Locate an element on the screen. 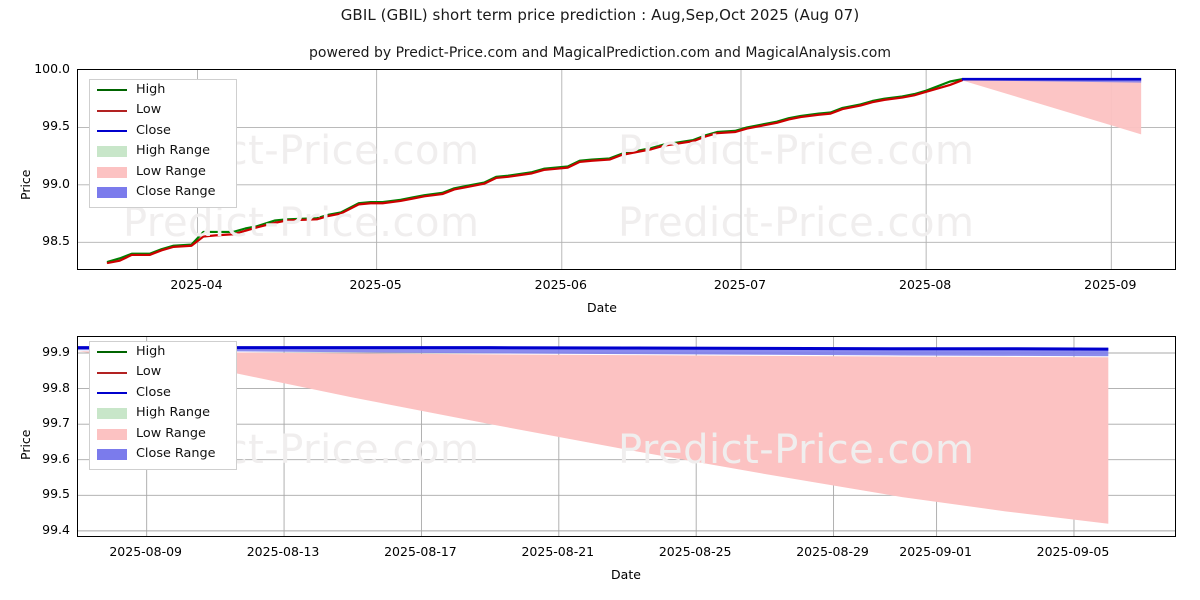  detail-xtick-1: 2025-08-13 is located at coordinates (283, 551).